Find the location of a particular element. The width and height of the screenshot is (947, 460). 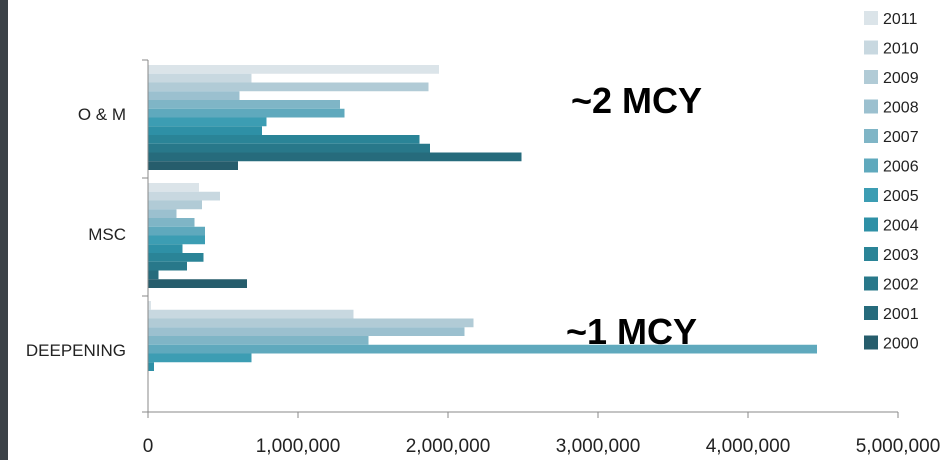

legend-swatch-2001 is located at coordinates (871, 313).